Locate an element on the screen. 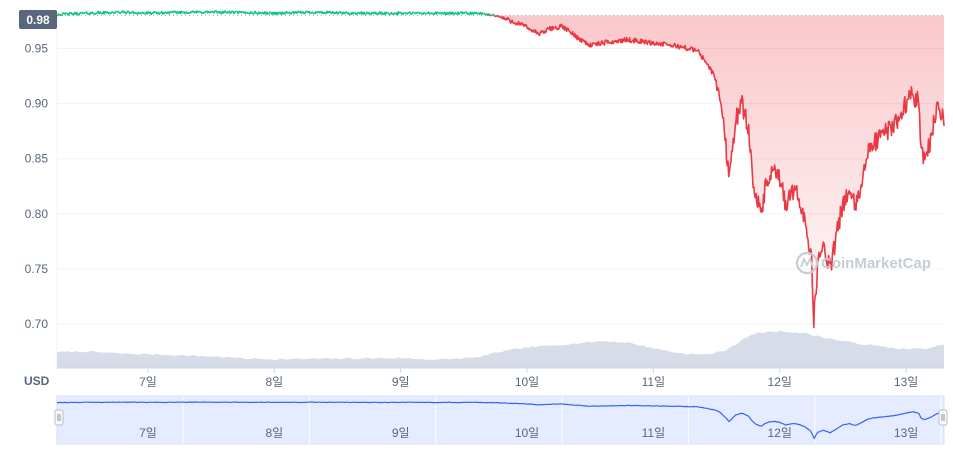  volume-series-area is located at coordinates (500, 349).